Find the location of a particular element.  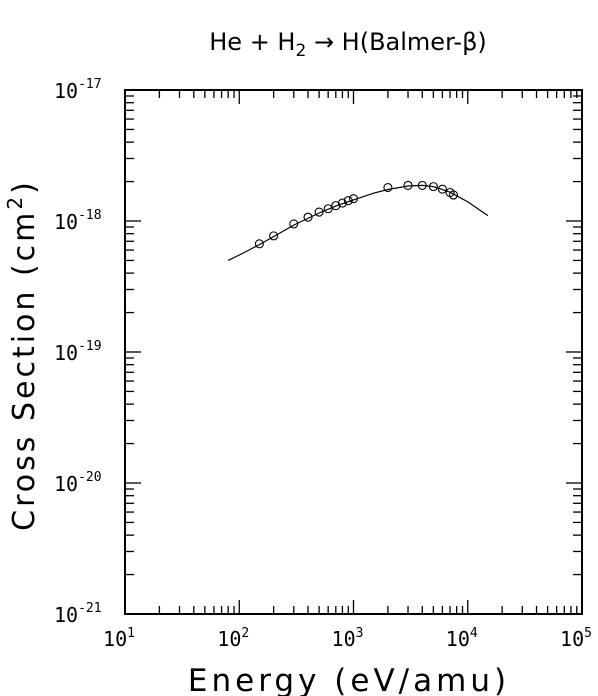

x-tick-label: 10⁵ is located at coordinates (576, 638).